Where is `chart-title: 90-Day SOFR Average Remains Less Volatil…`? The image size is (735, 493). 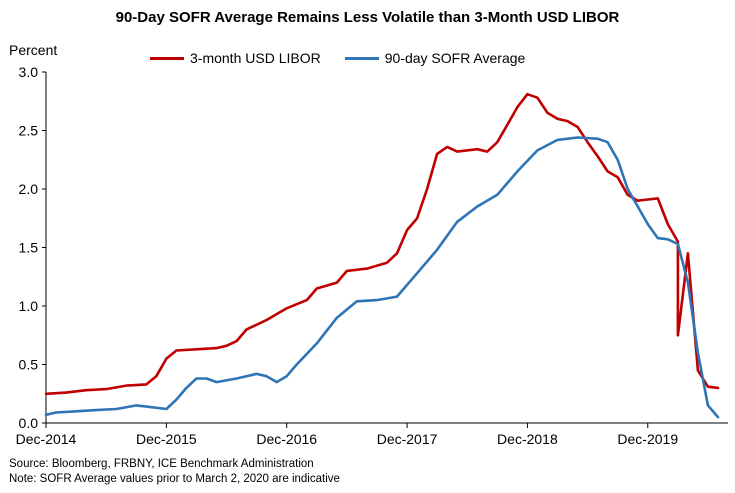 chart-title: 90-Day SOFR Average Remains Less Volatil… is located at coordinates (367, 17).